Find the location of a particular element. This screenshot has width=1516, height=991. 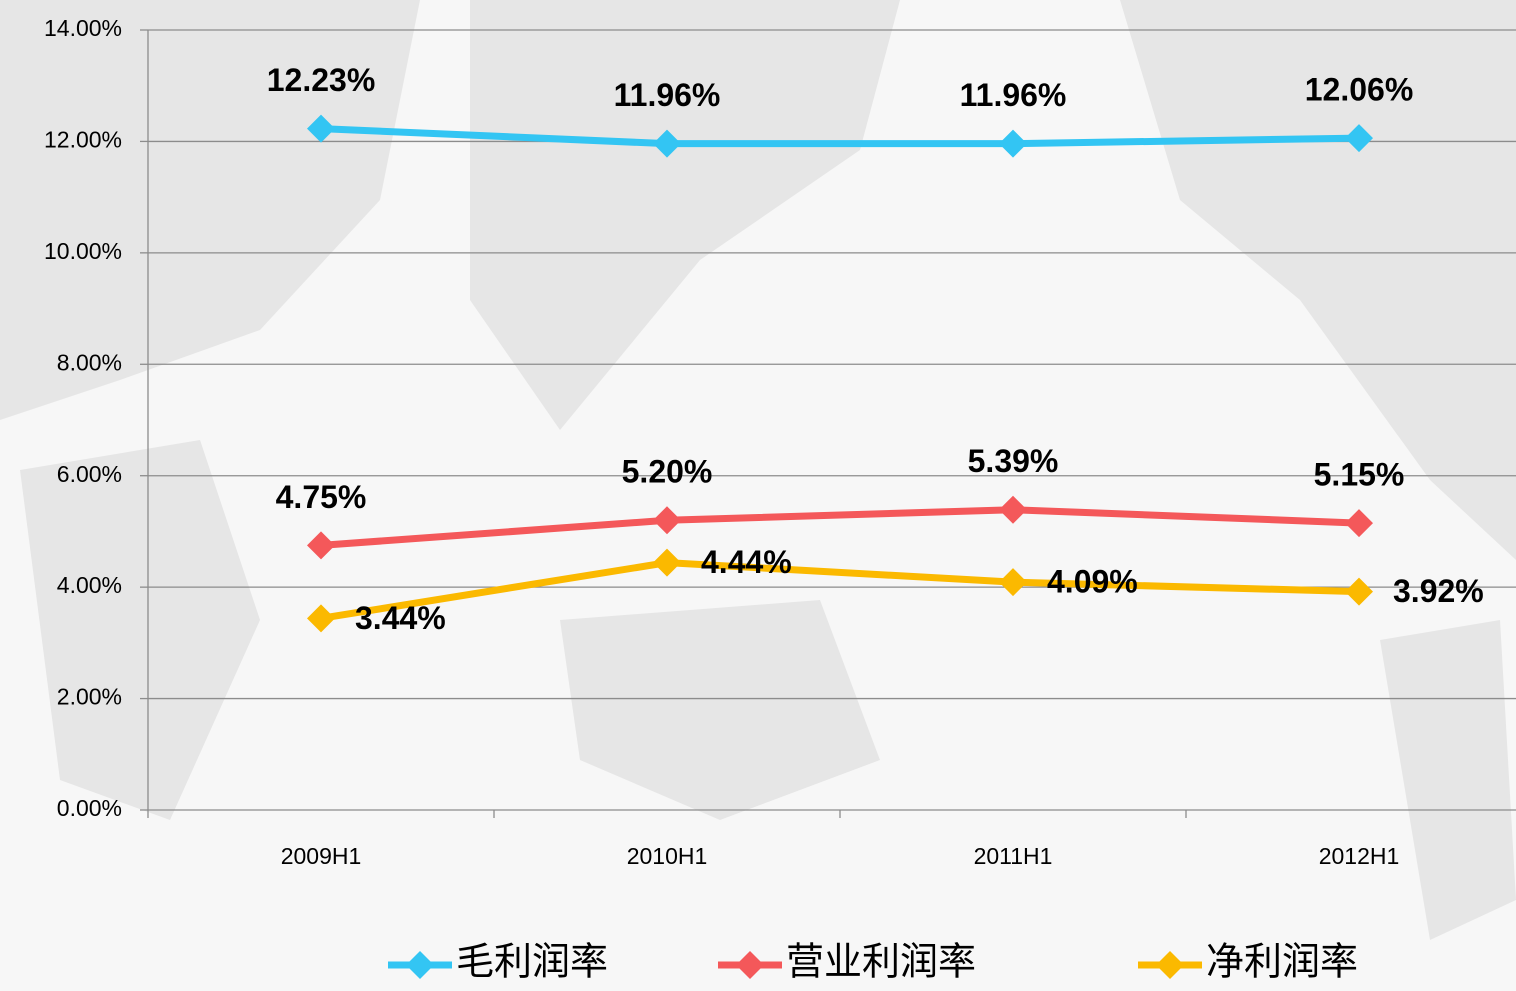

legend-label: 净利润率 is located at coordinates (1282, 962).